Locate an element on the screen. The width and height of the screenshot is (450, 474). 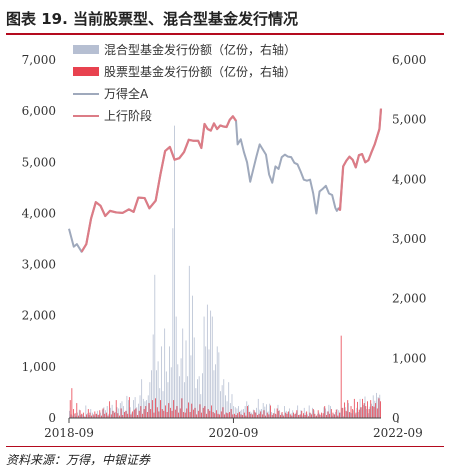
legend-label: 万得全A is located at coordinates (126, 93).